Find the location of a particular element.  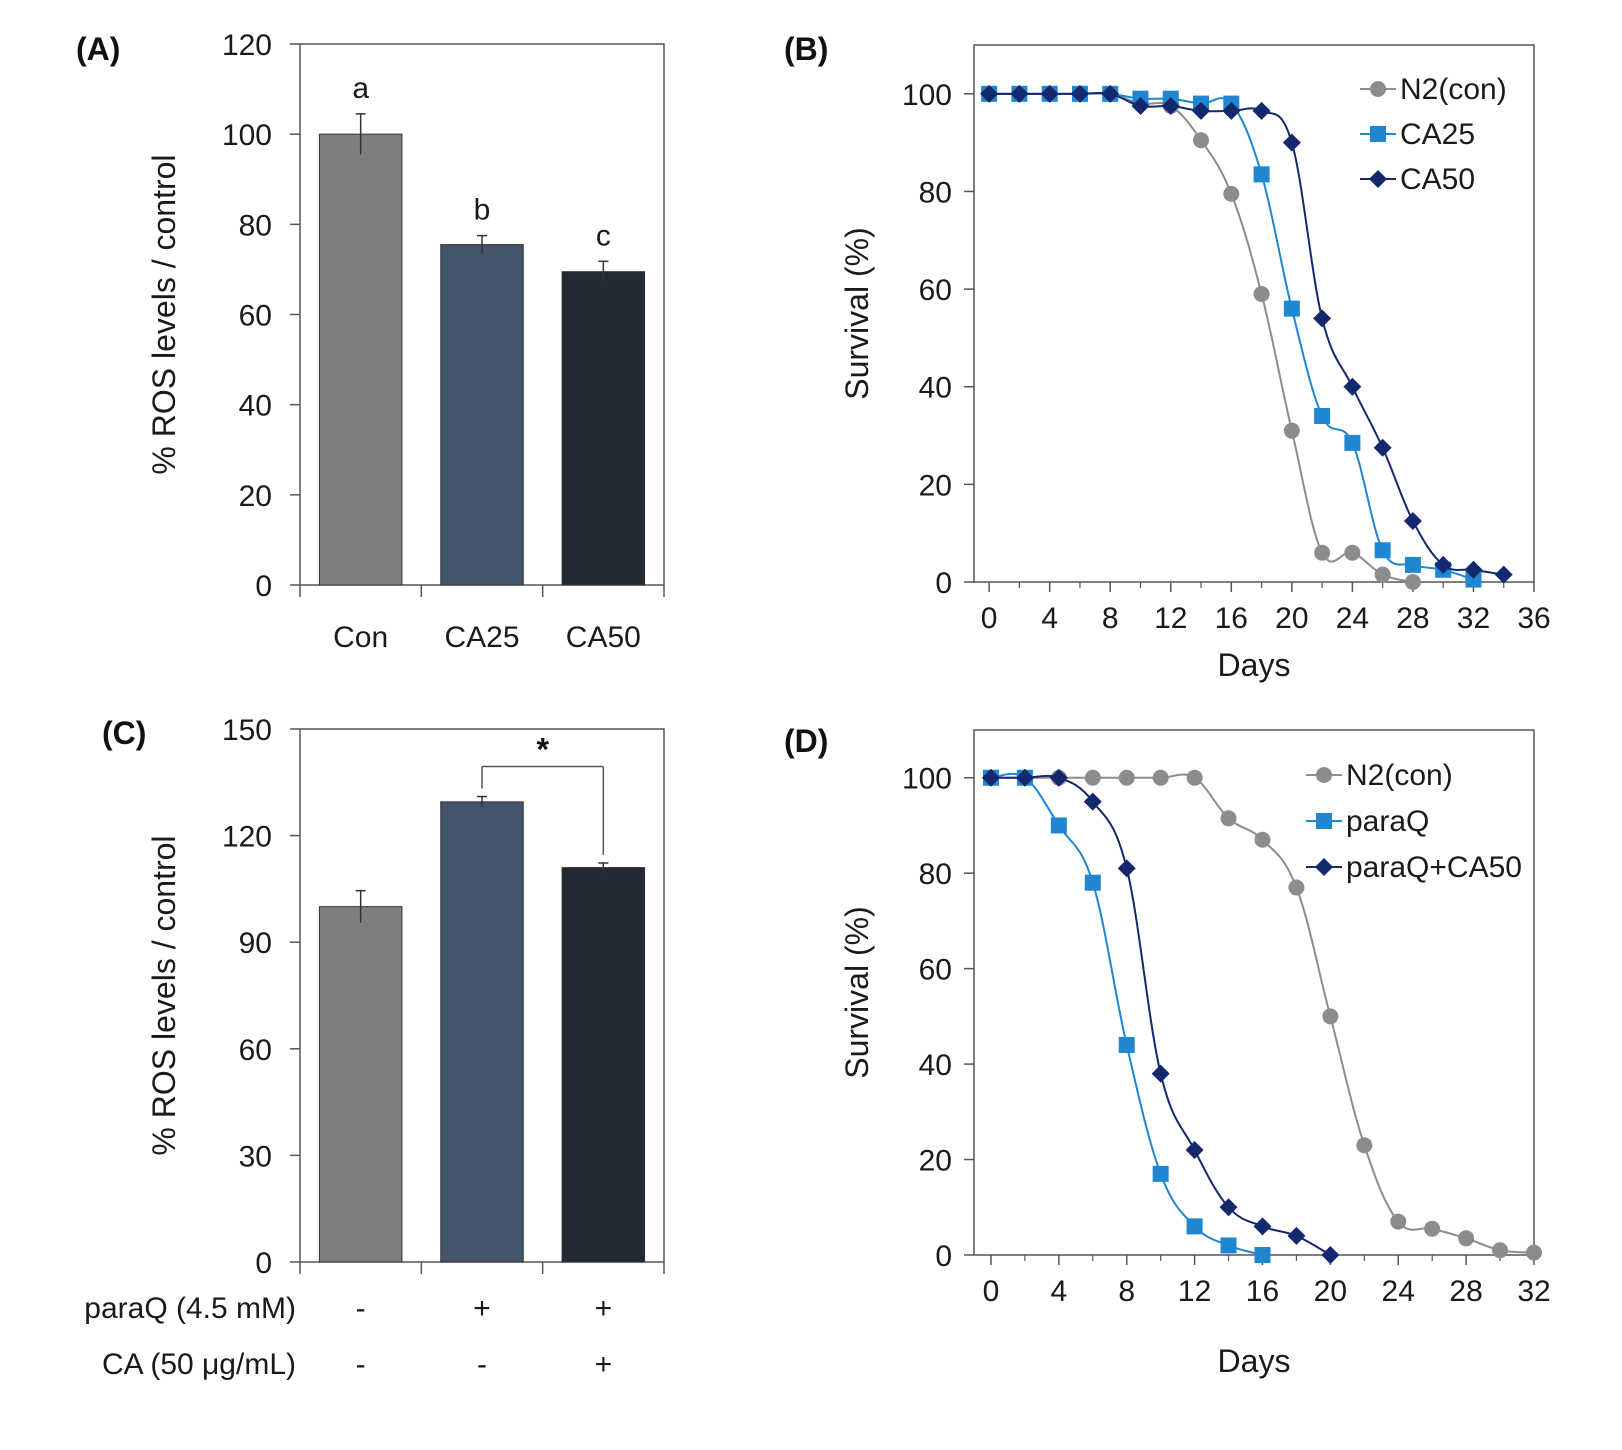

legend-label: CA25 is located at coordinates (1437, 134).